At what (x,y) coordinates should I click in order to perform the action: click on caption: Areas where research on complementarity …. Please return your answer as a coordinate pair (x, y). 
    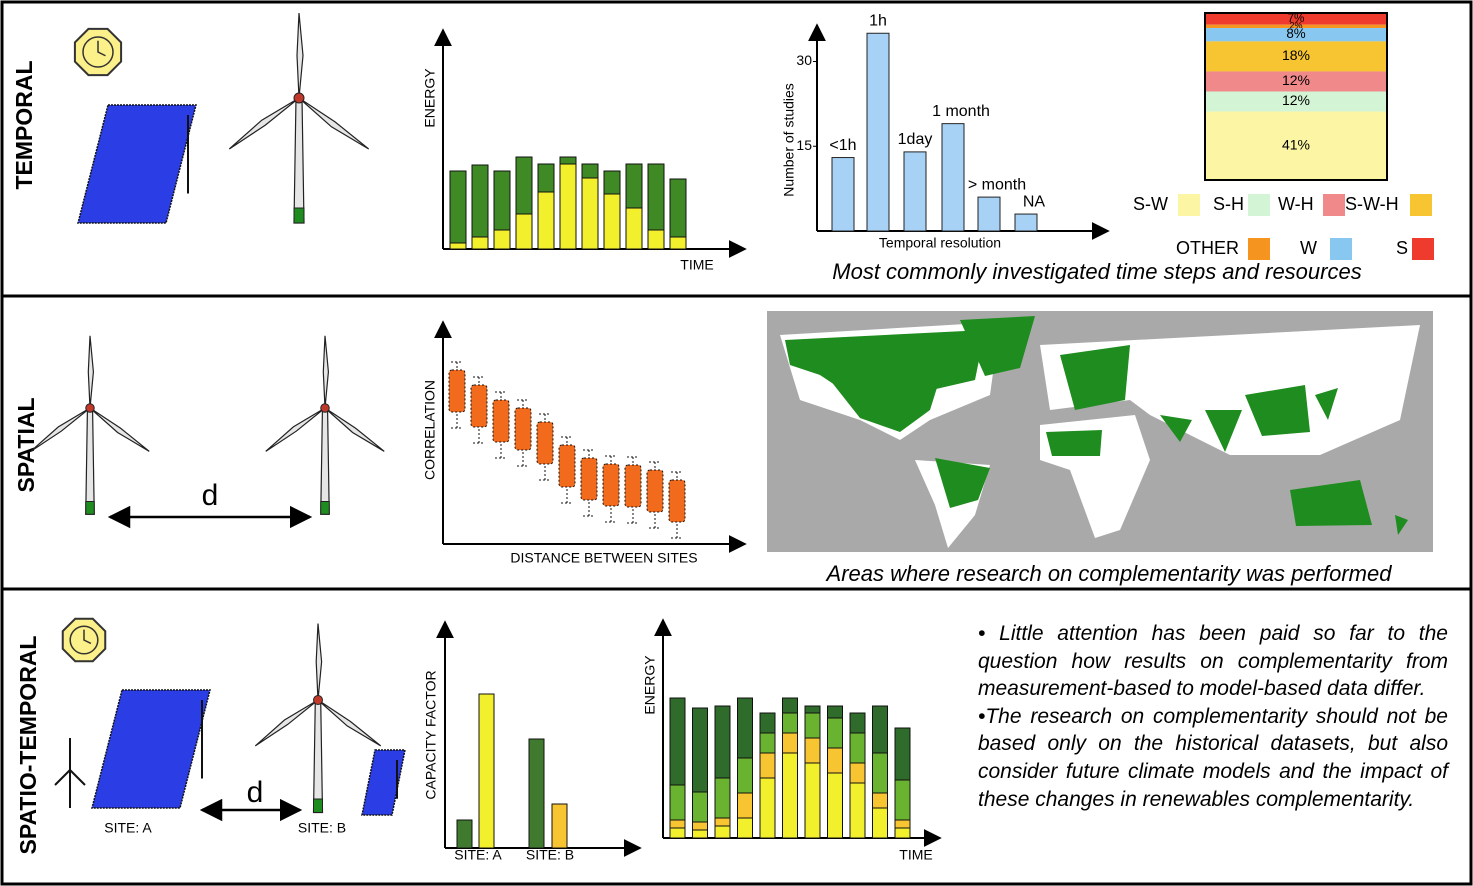
    Looking at the image, I should click on (1109, 573).